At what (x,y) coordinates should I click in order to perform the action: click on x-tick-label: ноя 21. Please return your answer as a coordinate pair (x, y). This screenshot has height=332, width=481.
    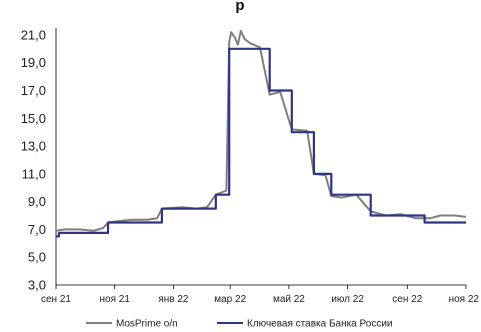
    Looking at the image, I should click on (115, 299).